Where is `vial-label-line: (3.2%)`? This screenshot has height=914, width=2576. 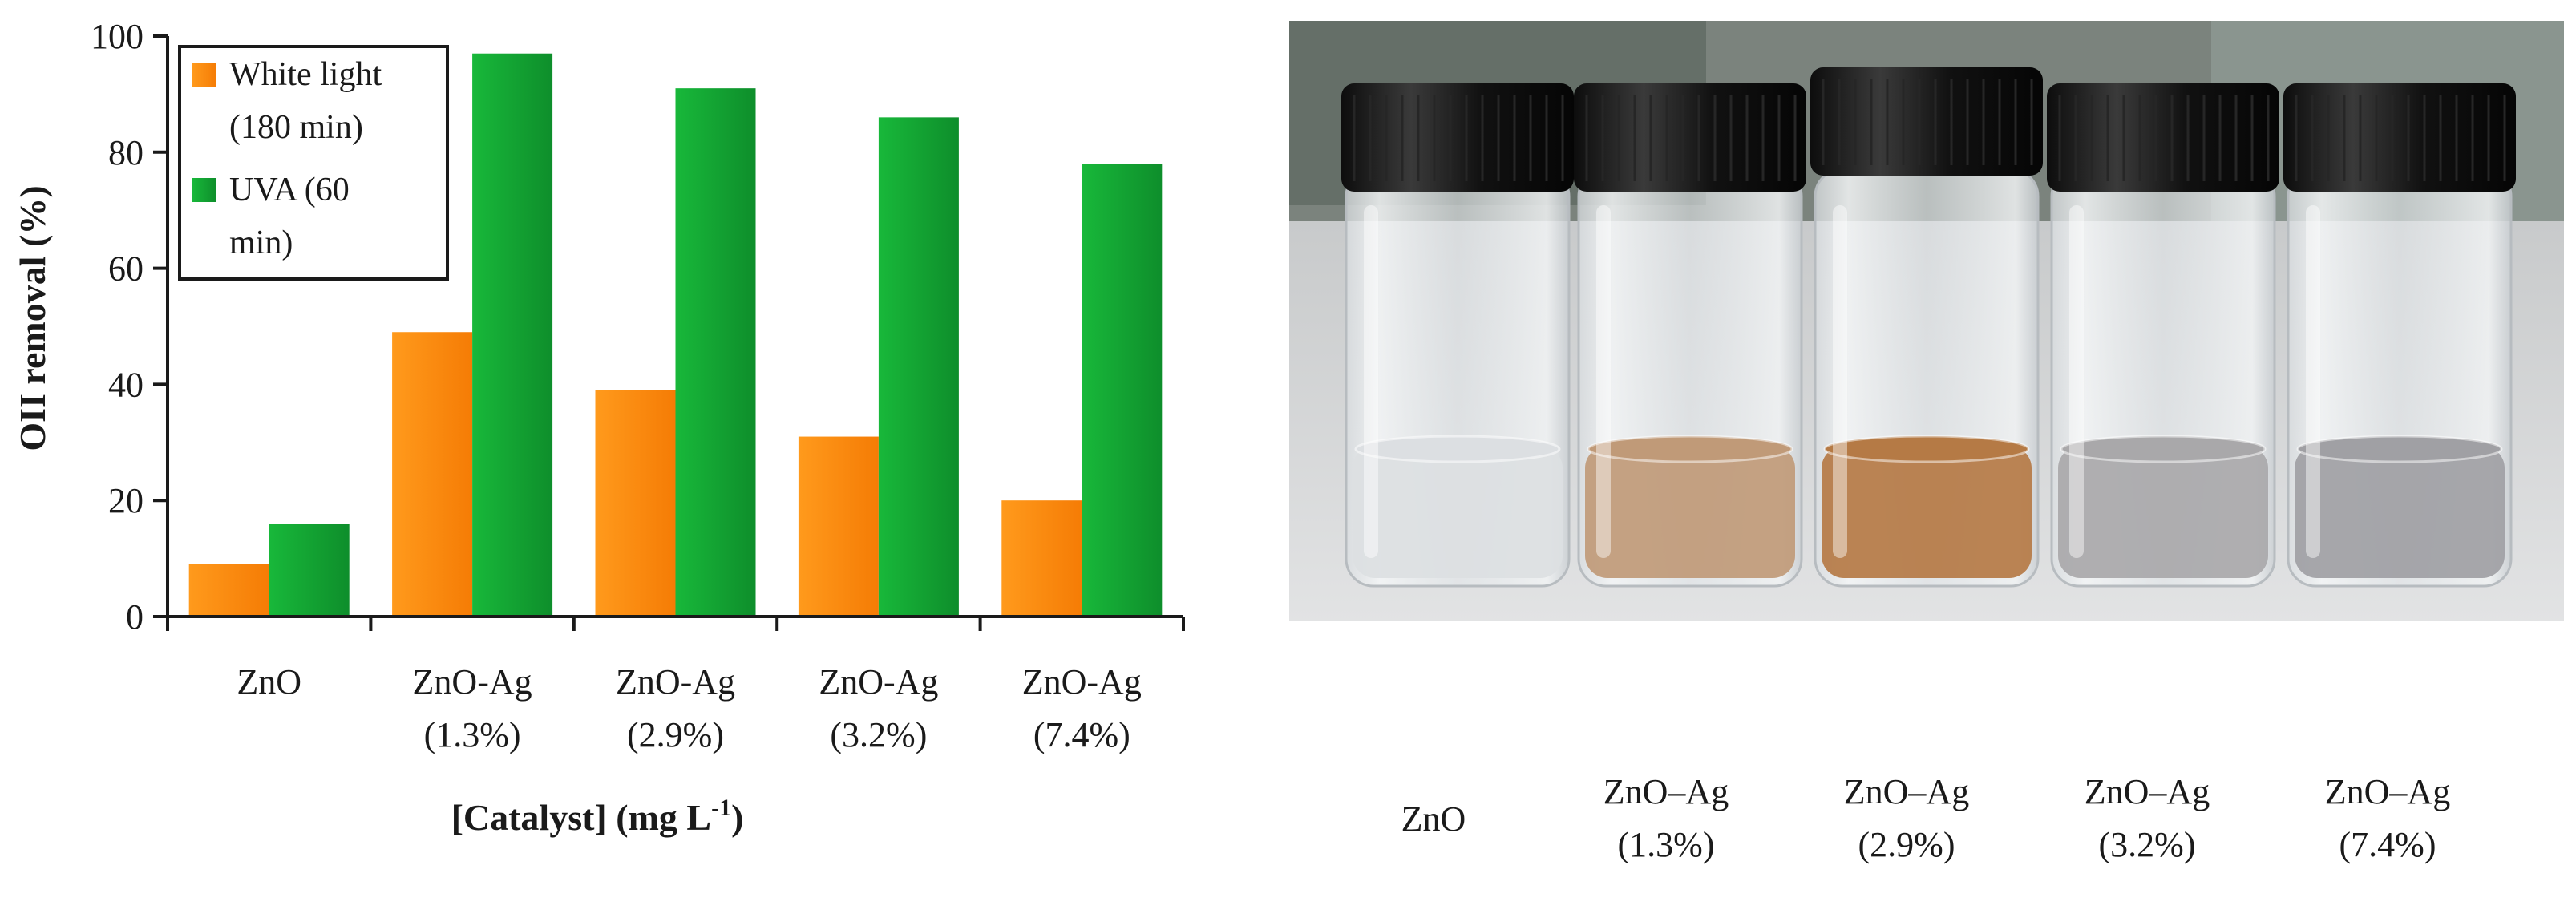 vial-label-line: (3.2%) is located at coordinates (2147, 845).